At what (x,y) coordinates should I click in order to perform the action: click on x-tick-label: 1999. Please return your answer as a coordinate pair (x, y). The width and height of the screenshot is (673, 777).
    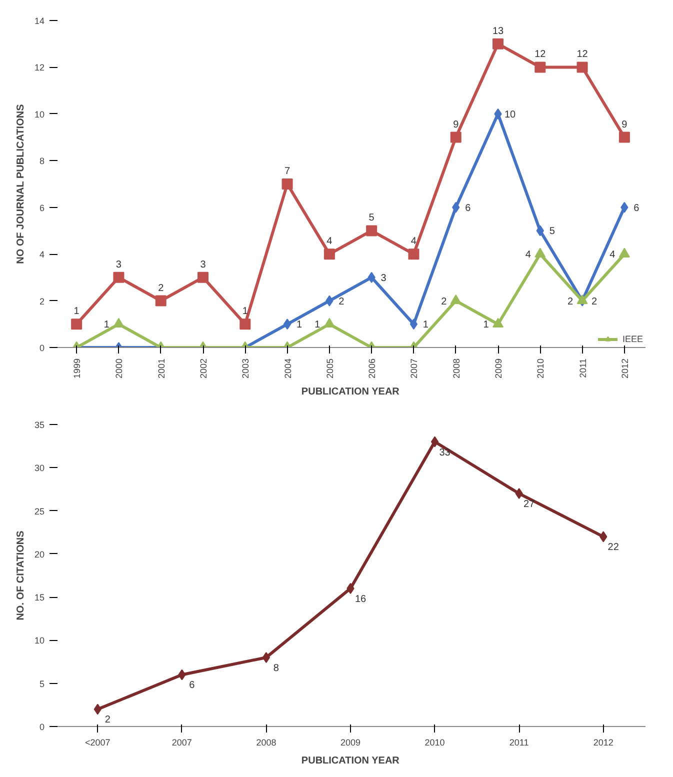
    Looking at the image, I should click on (77, 368).